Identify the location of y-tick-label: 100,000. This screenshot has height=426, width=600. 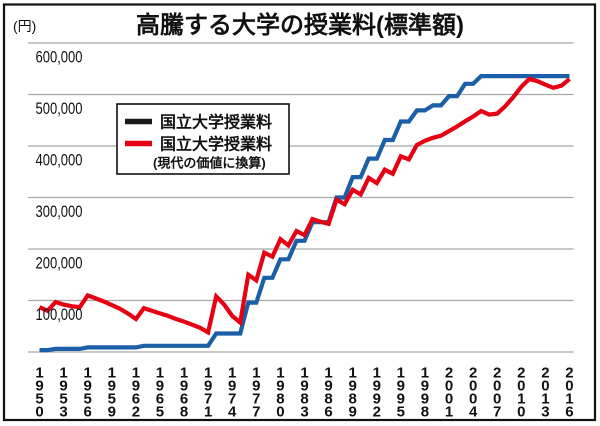
(59, 314).